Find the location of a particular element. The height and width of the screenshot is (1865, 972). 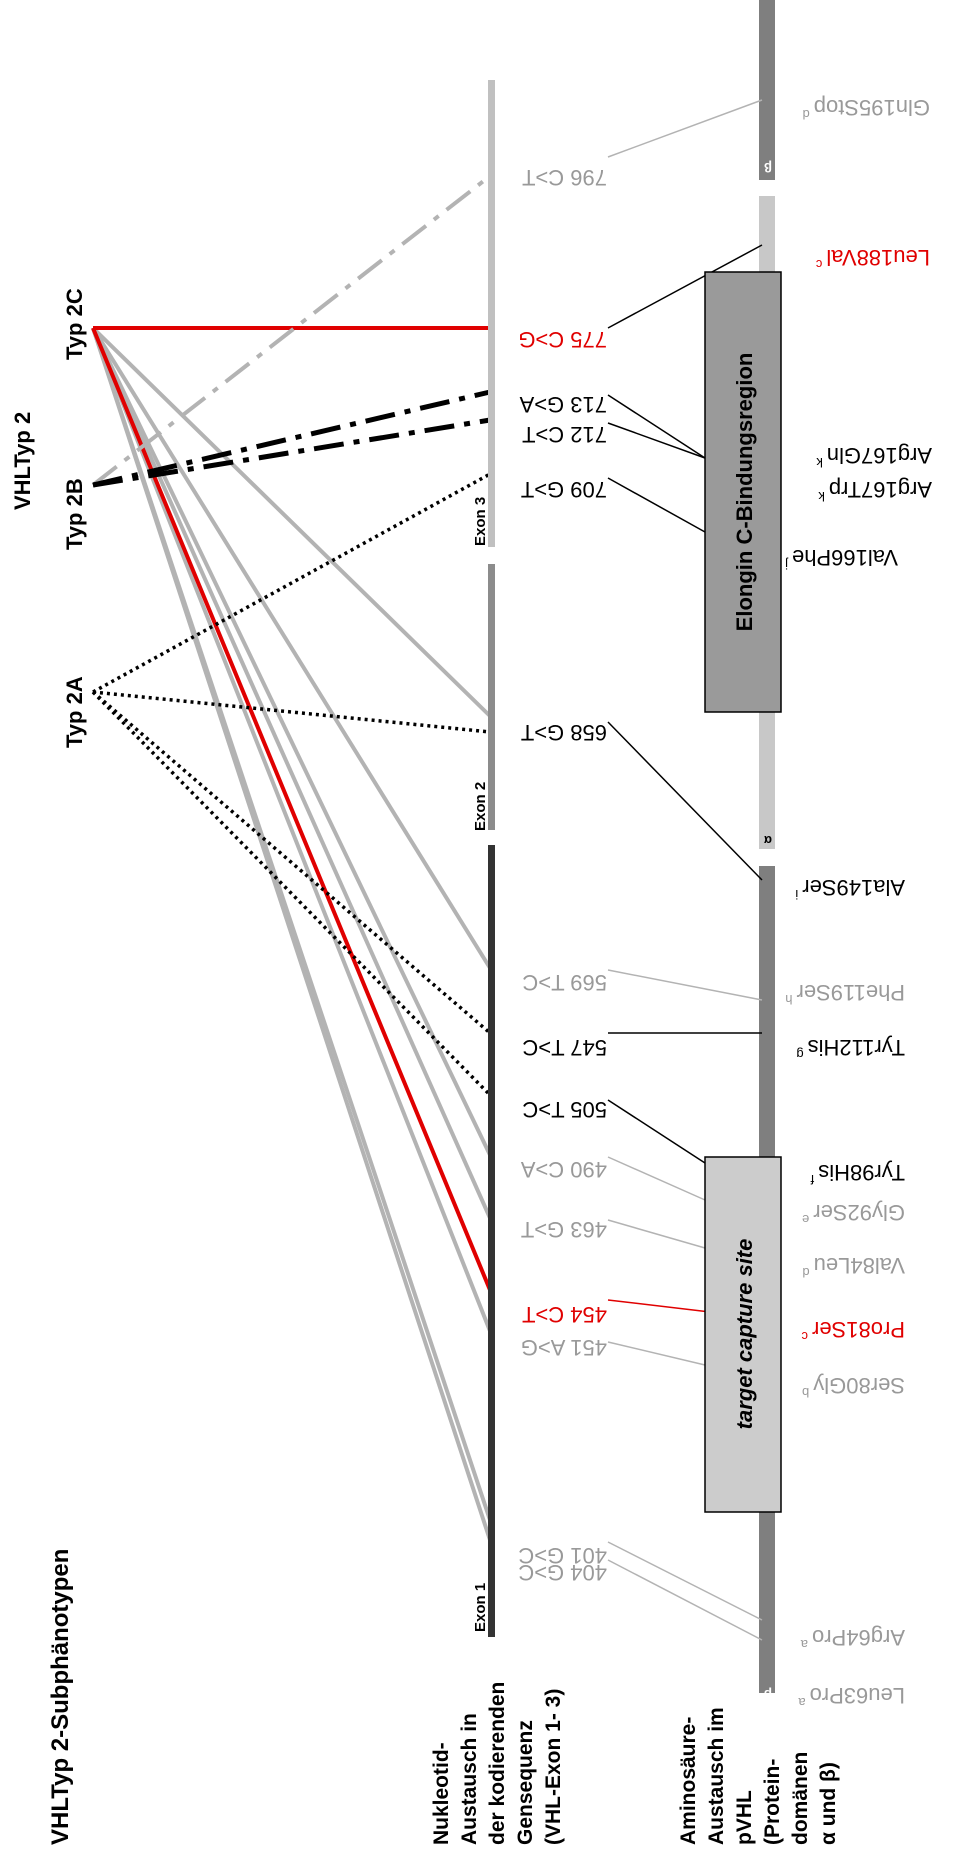

exon-1-bar is located at coordinates (491, 1241).